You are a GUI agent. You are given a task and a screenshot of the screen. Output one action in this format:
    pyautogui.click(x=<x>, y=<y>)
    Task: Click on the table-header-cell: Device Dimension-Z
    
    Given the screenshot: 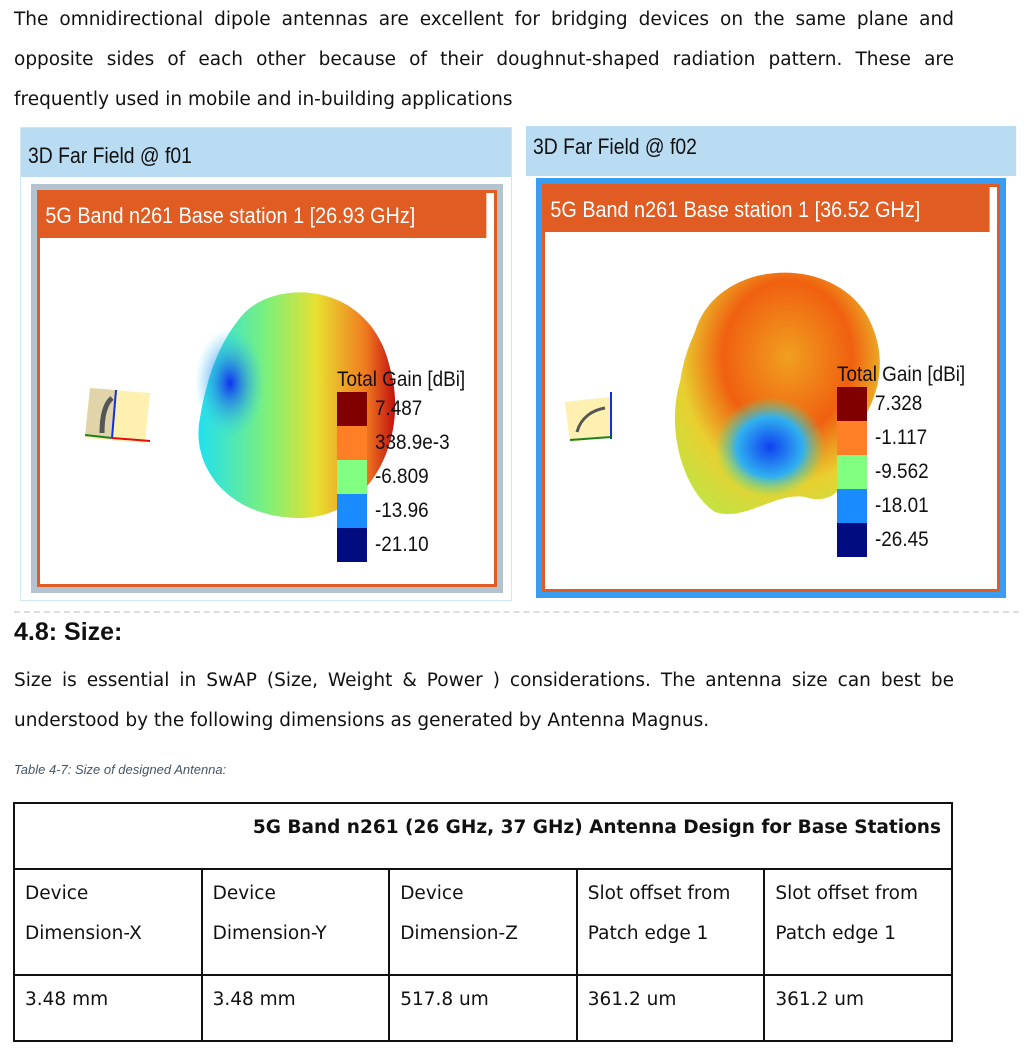 What is the action you would take?
    pyautogui.click(x=483, y=922)
    